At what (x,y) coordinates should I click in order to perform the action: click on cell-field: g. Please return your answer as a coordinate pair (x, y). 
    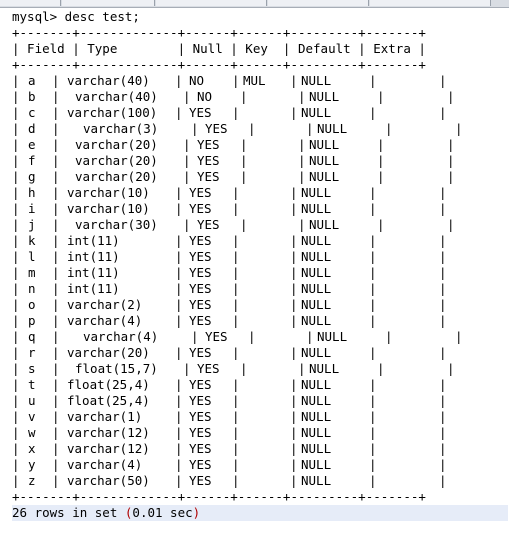
    Looking at the image, I should click on (32, 176).